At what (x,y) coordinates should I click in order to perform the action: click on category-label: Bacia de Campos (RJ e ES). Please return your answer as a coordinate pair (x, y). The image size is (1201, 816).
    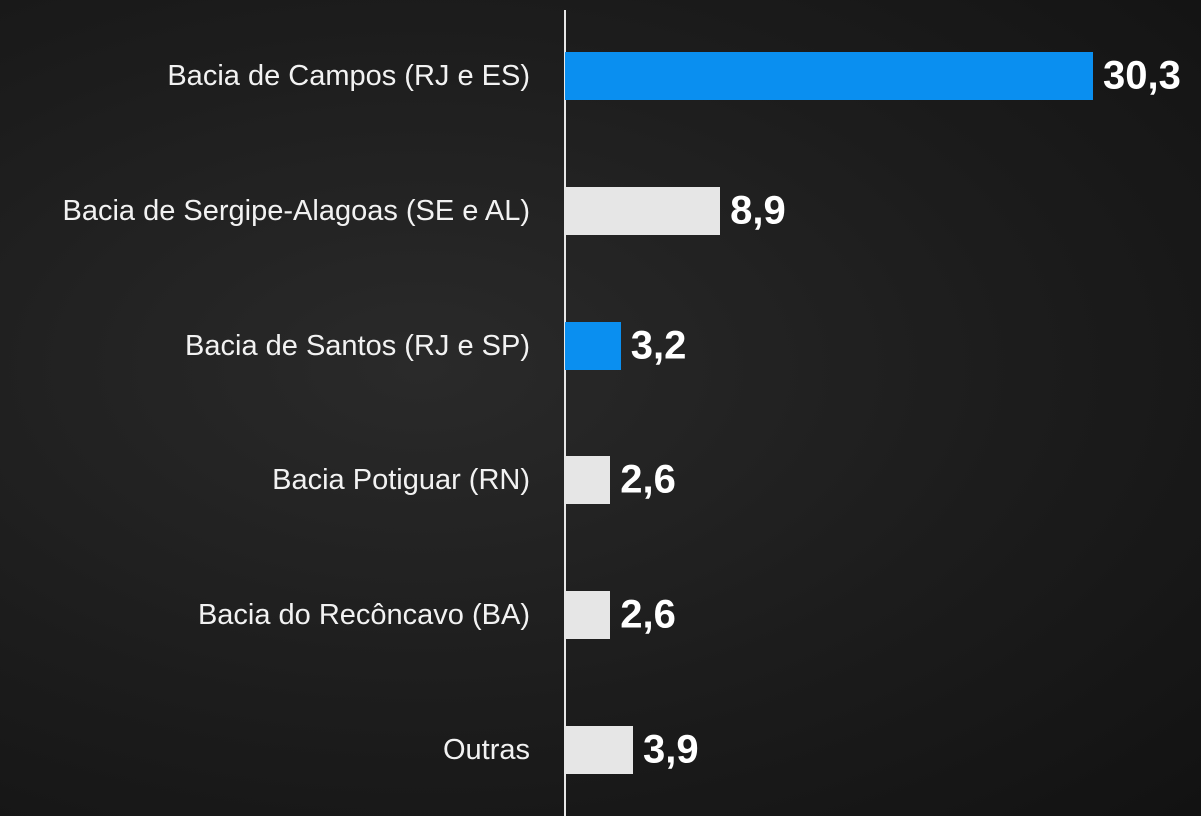
    Looking at the image, I should click on (348, 76).